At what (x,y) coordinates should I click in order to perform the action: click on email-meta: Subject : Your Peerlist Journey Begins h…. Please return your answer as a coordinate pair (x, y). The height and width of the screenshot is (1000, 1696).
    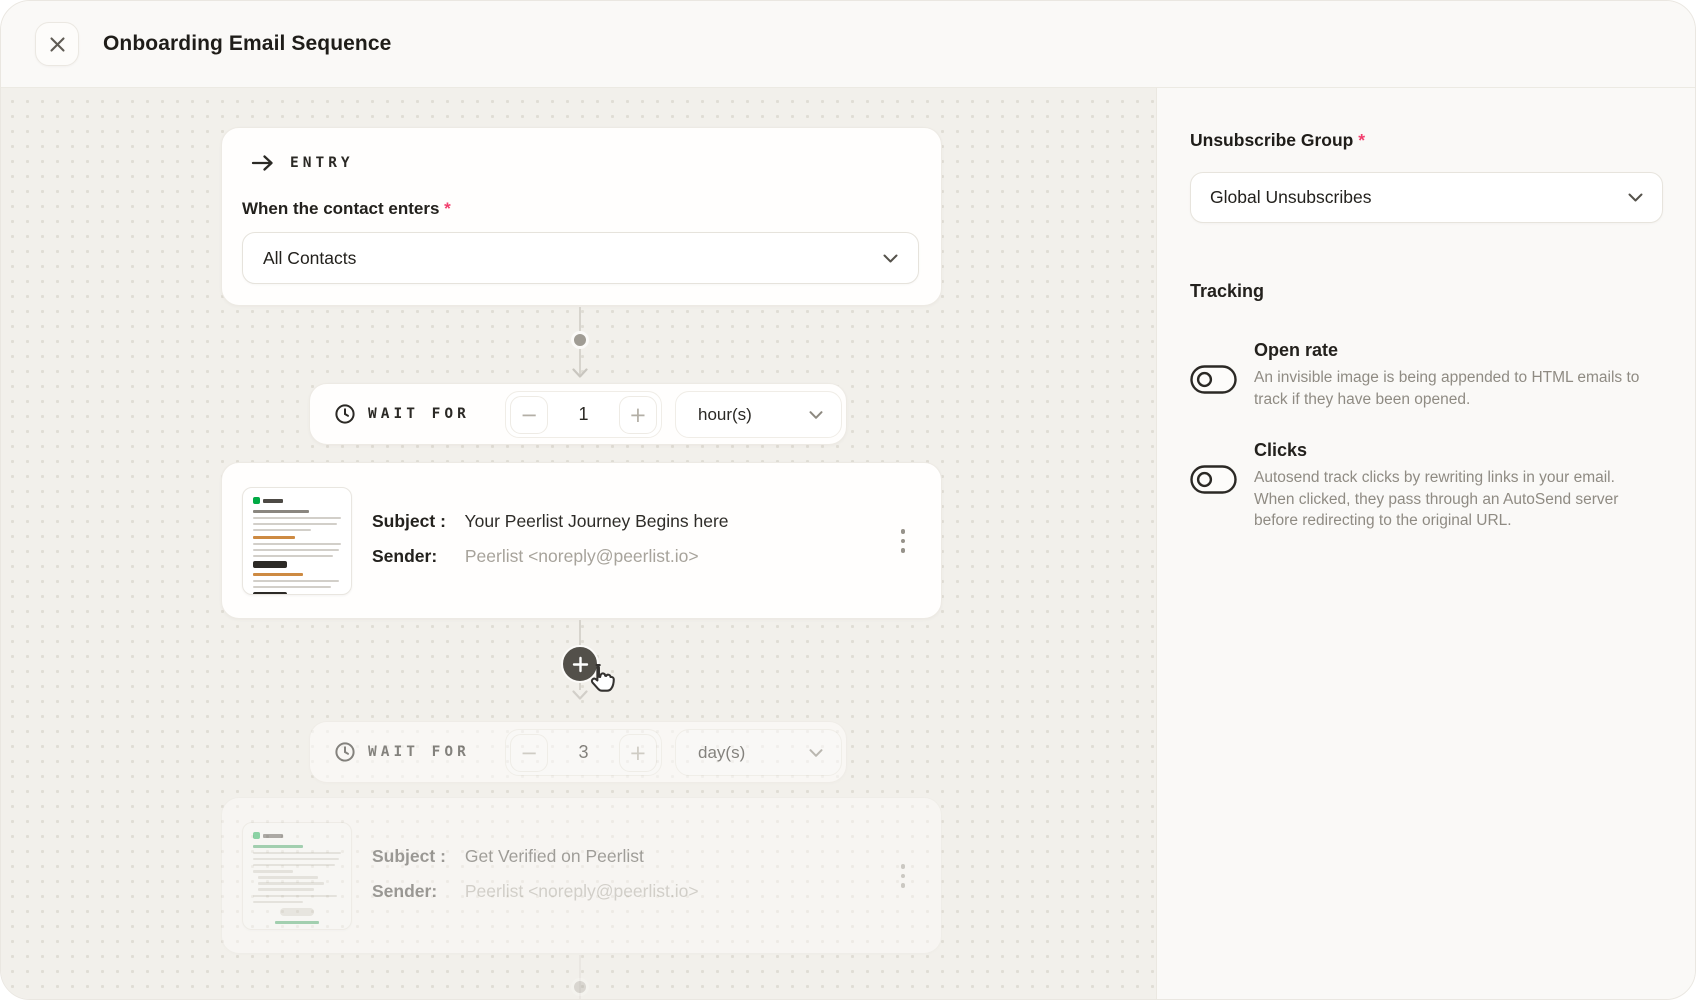
    Looking at the image, I should click on (550, 543).